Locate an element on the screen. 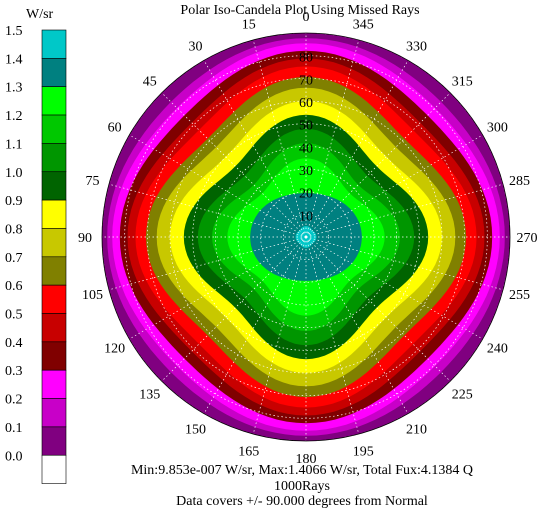 This screenshot has width=547, height=509. angular-tick-label: 345 is located at coordinates (363, 25).